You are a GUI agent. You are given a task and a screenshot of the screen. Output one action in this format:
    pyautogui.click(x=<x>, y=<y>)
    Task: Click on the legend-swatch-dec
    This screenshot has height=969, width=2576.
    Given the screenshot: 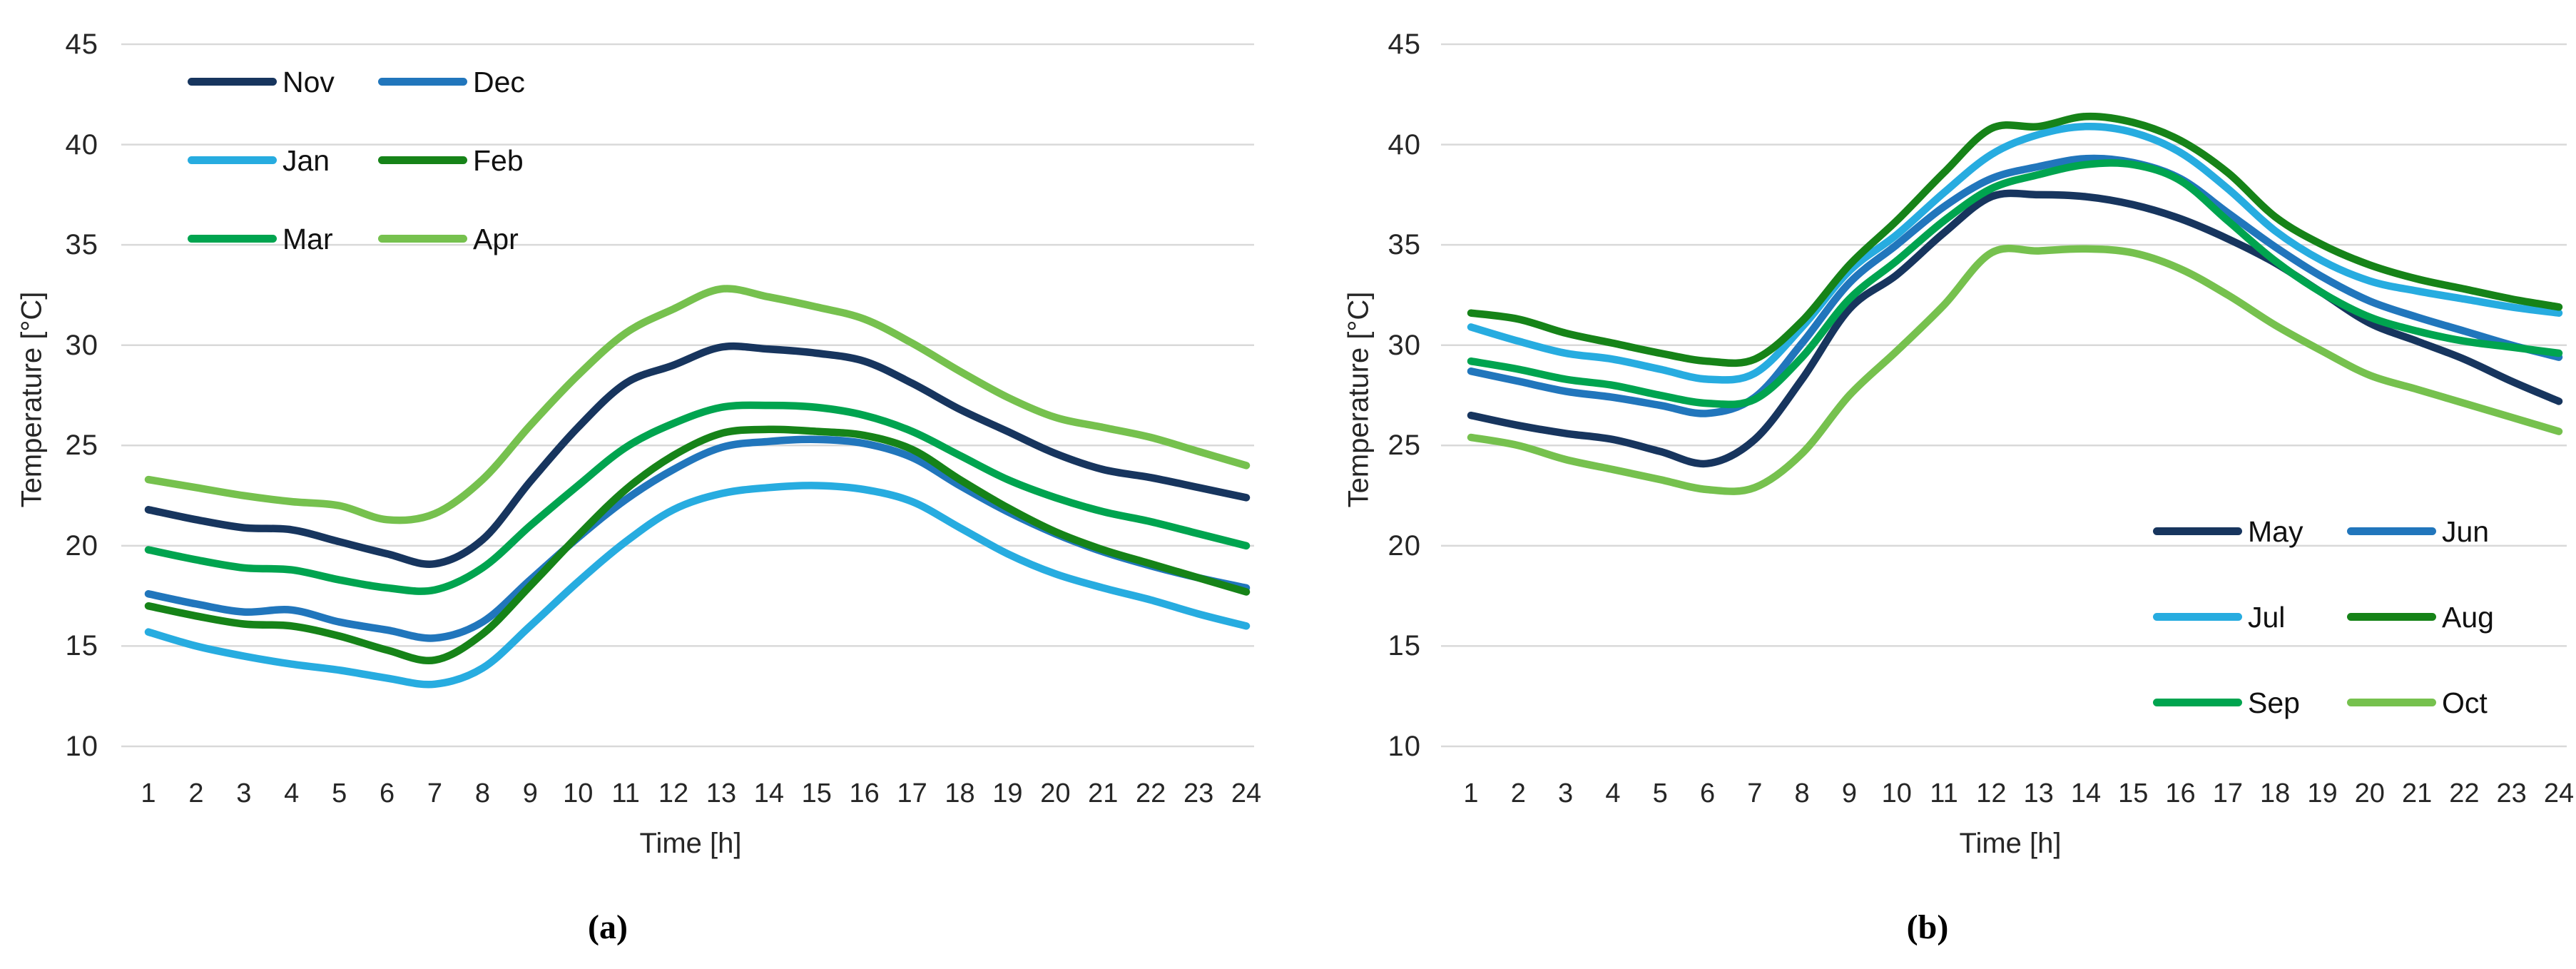 What is the action you would take?
    pyautogui.click(x=422, y=82)
    